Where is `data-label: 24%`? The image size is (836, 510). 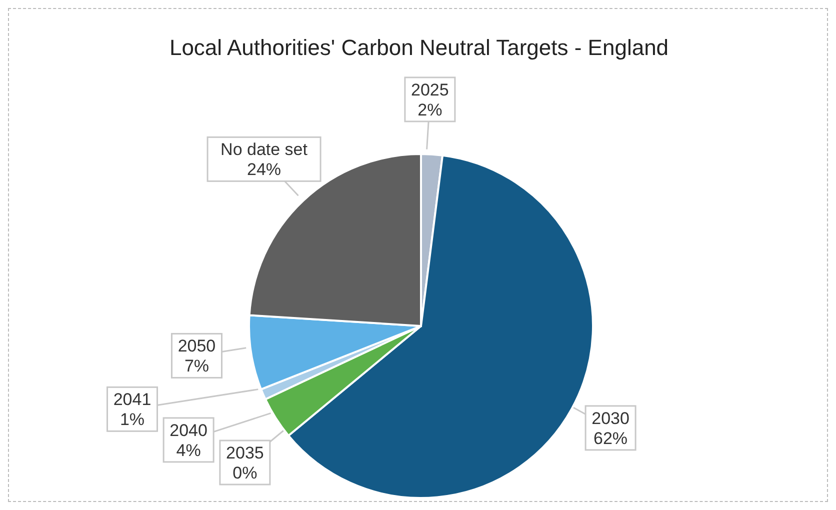
data-label: 24% is located at coordinates (264, 170).